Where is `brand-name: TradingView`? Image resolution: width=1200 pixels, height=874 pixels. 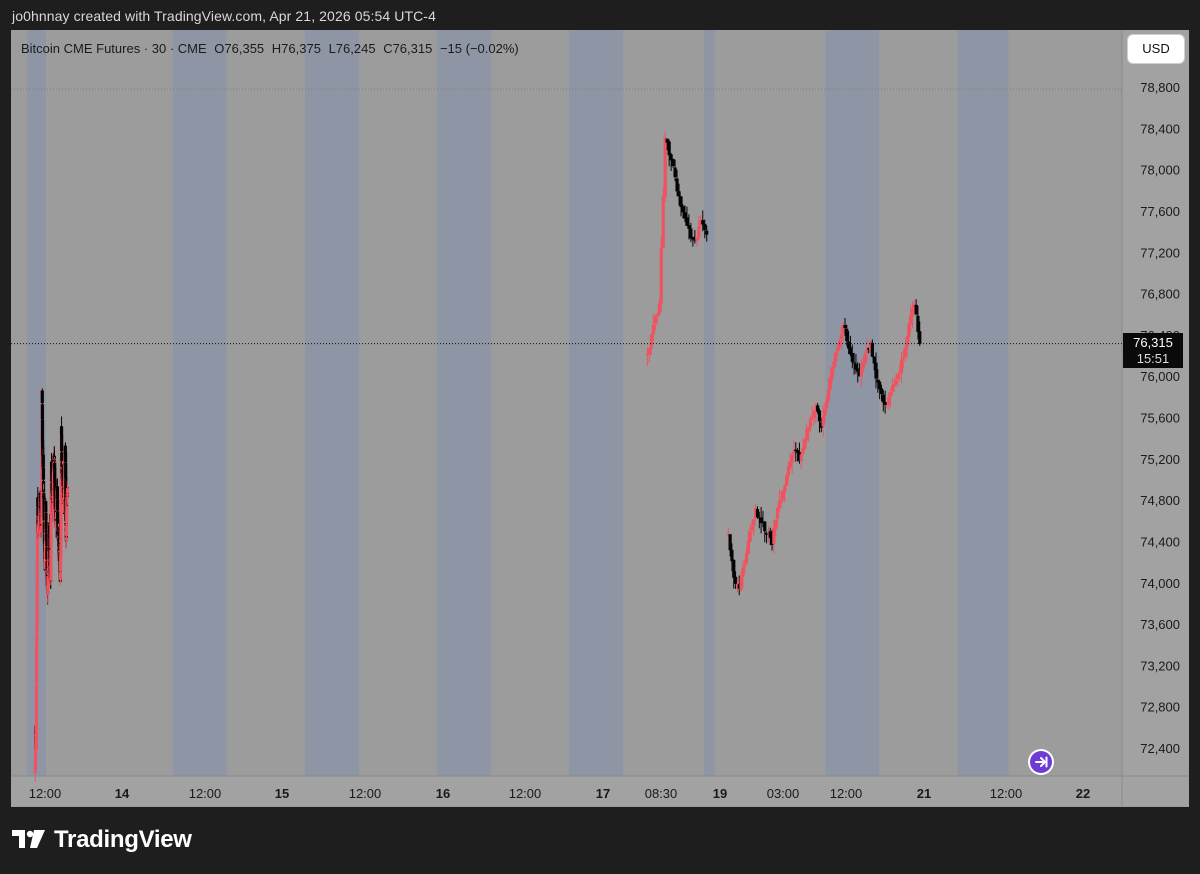
brand-name: TradingView is located at coordinates (123, 839).